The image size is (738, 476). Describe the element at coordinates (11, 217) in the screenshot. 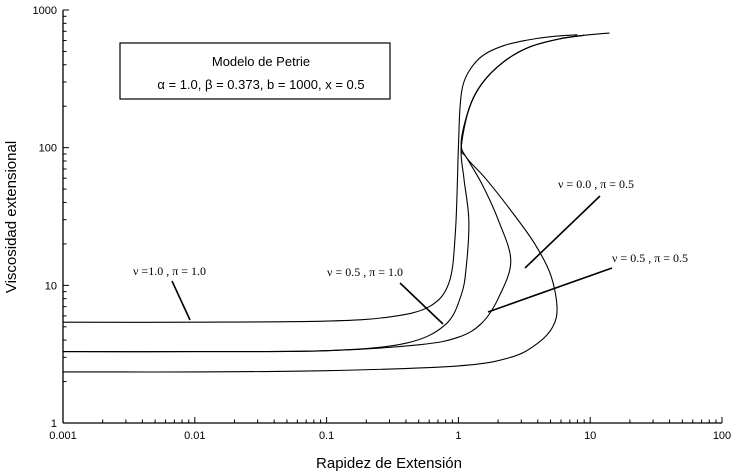

I see `y-axis-title: Viscosidad extensional` at that location.